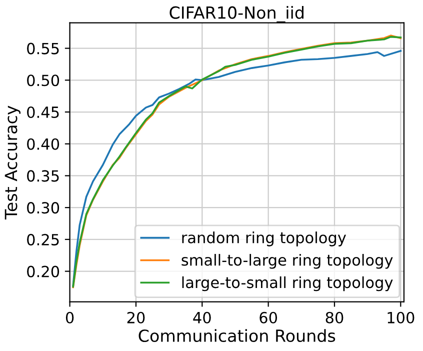 The image size is (423, 351). Describe the element at coordinates (136, 318) in the screenshot. I see `x-tick-label: 20` at that location.